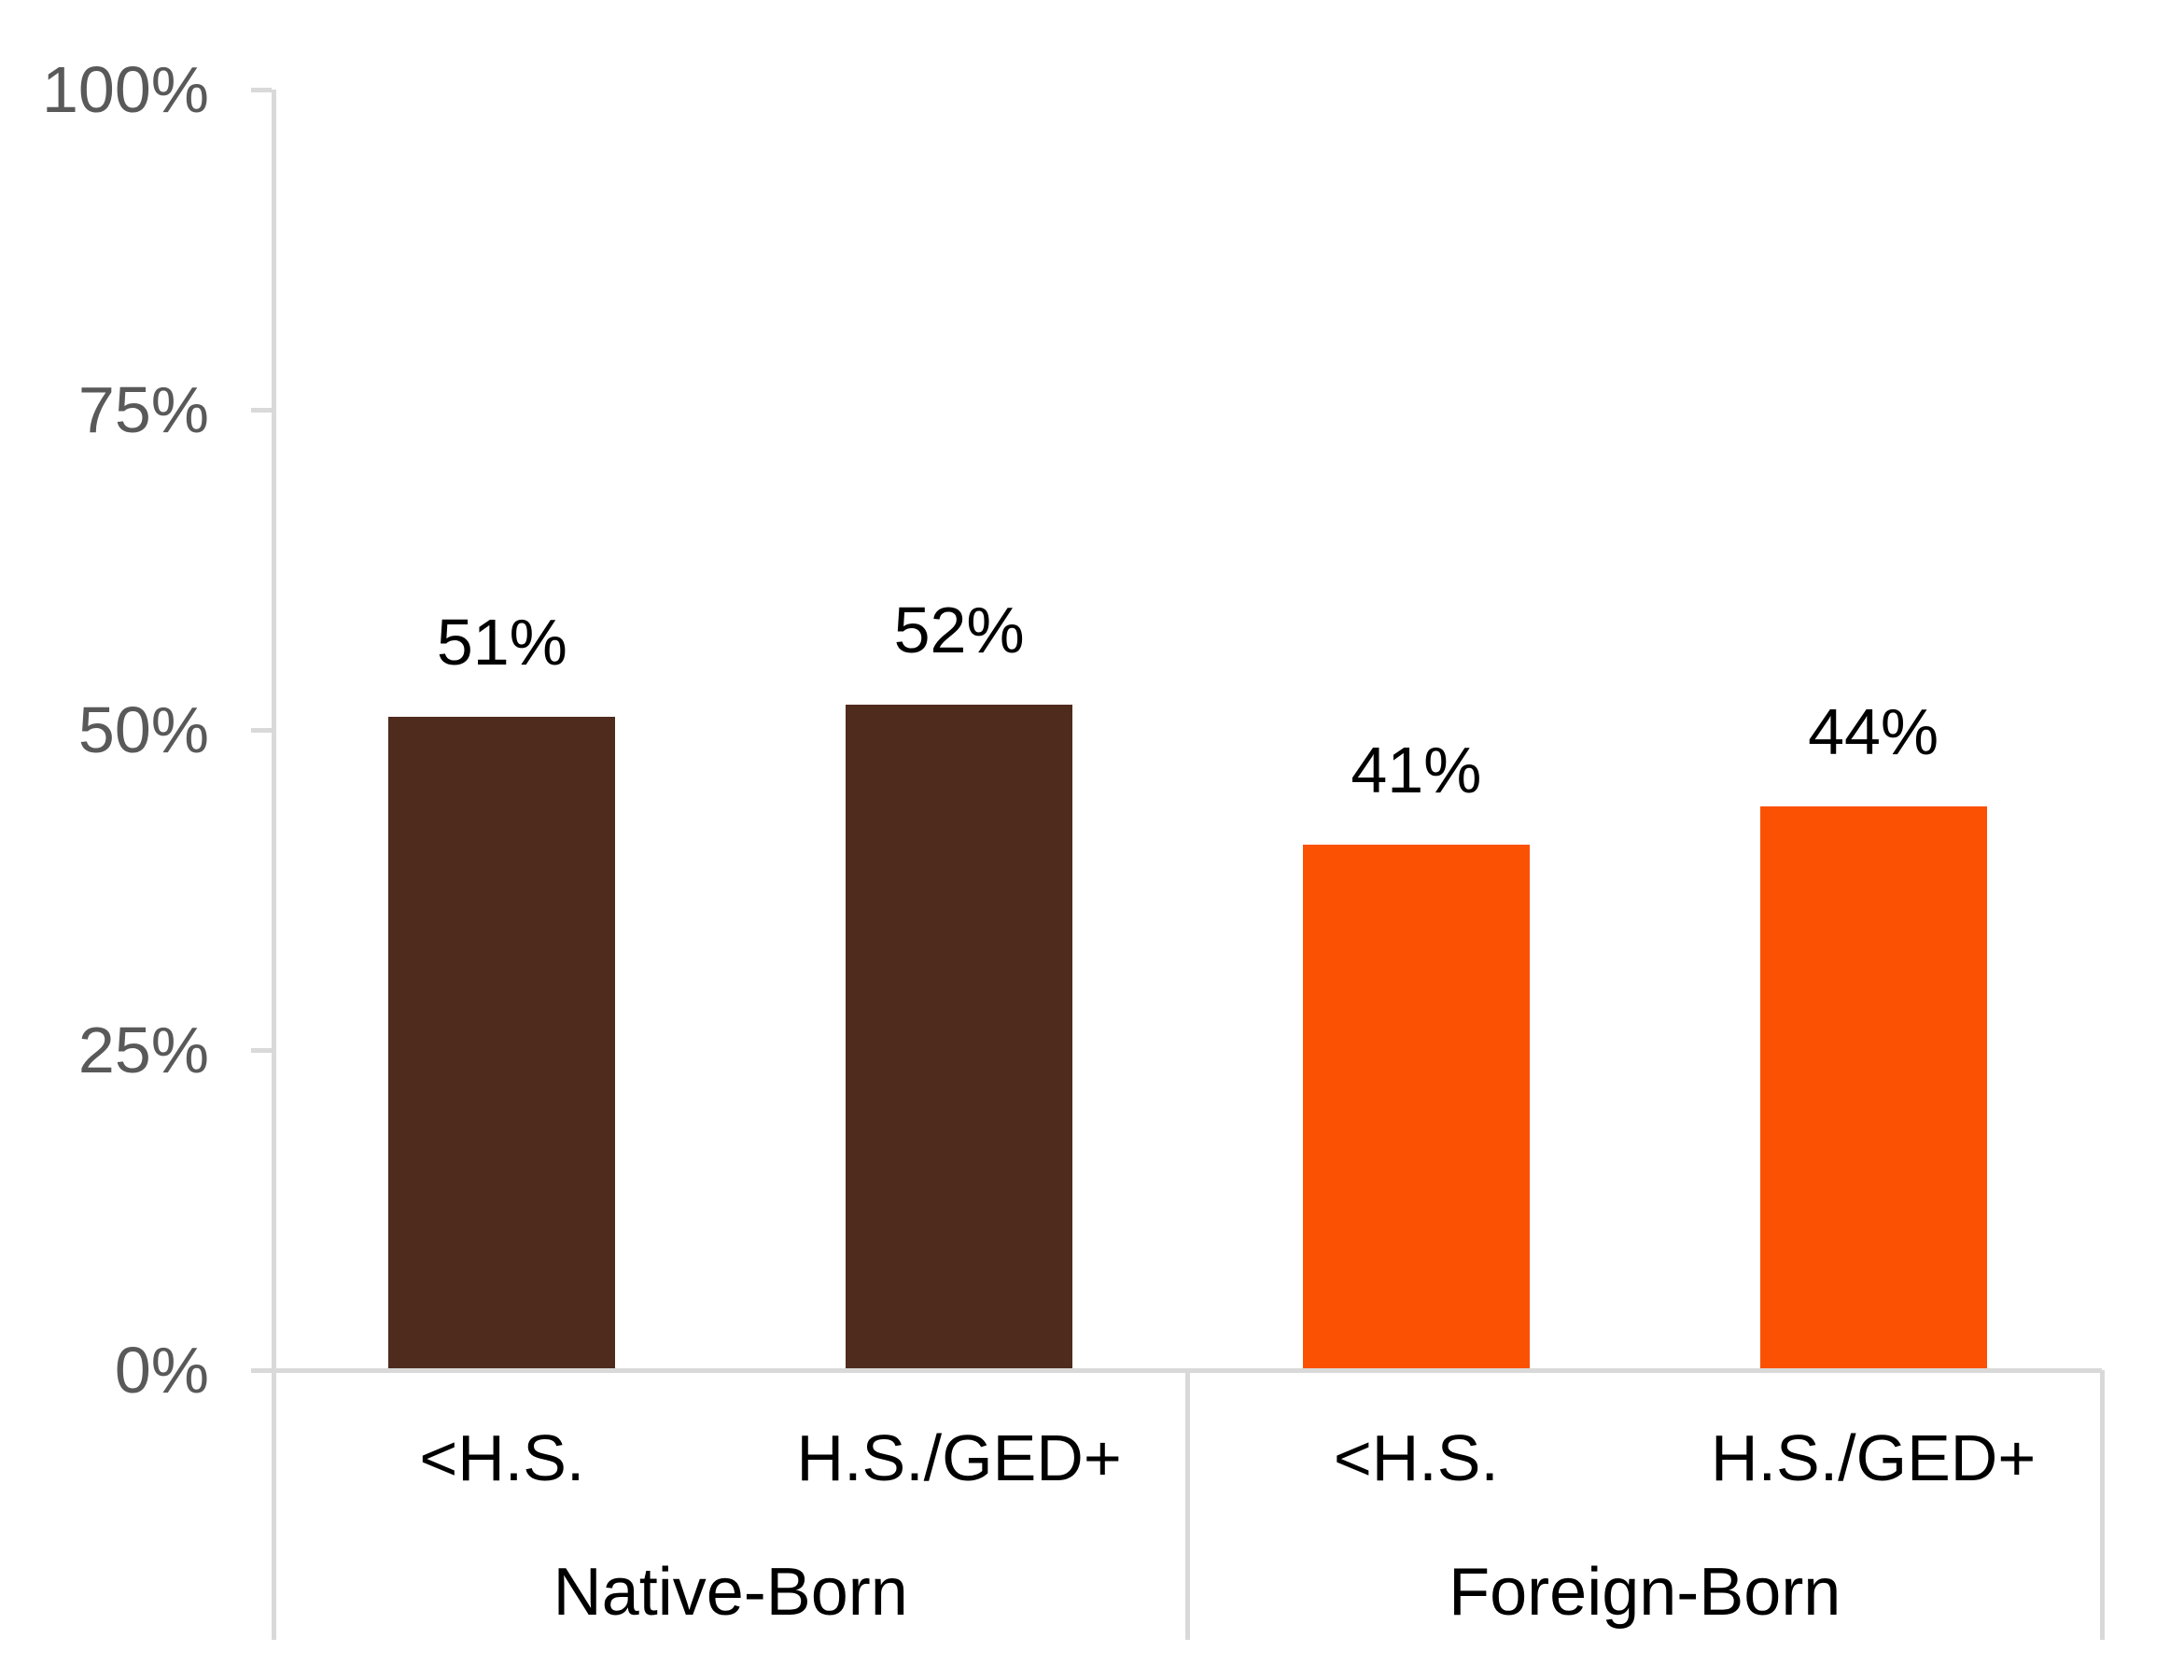 This screenshot has width=2184, height=1680. What do you see at coordinates (730, 1592) in the screenshot?
I see `x-axis-group-label: Native-Born` at bounding box center [730, 1592].